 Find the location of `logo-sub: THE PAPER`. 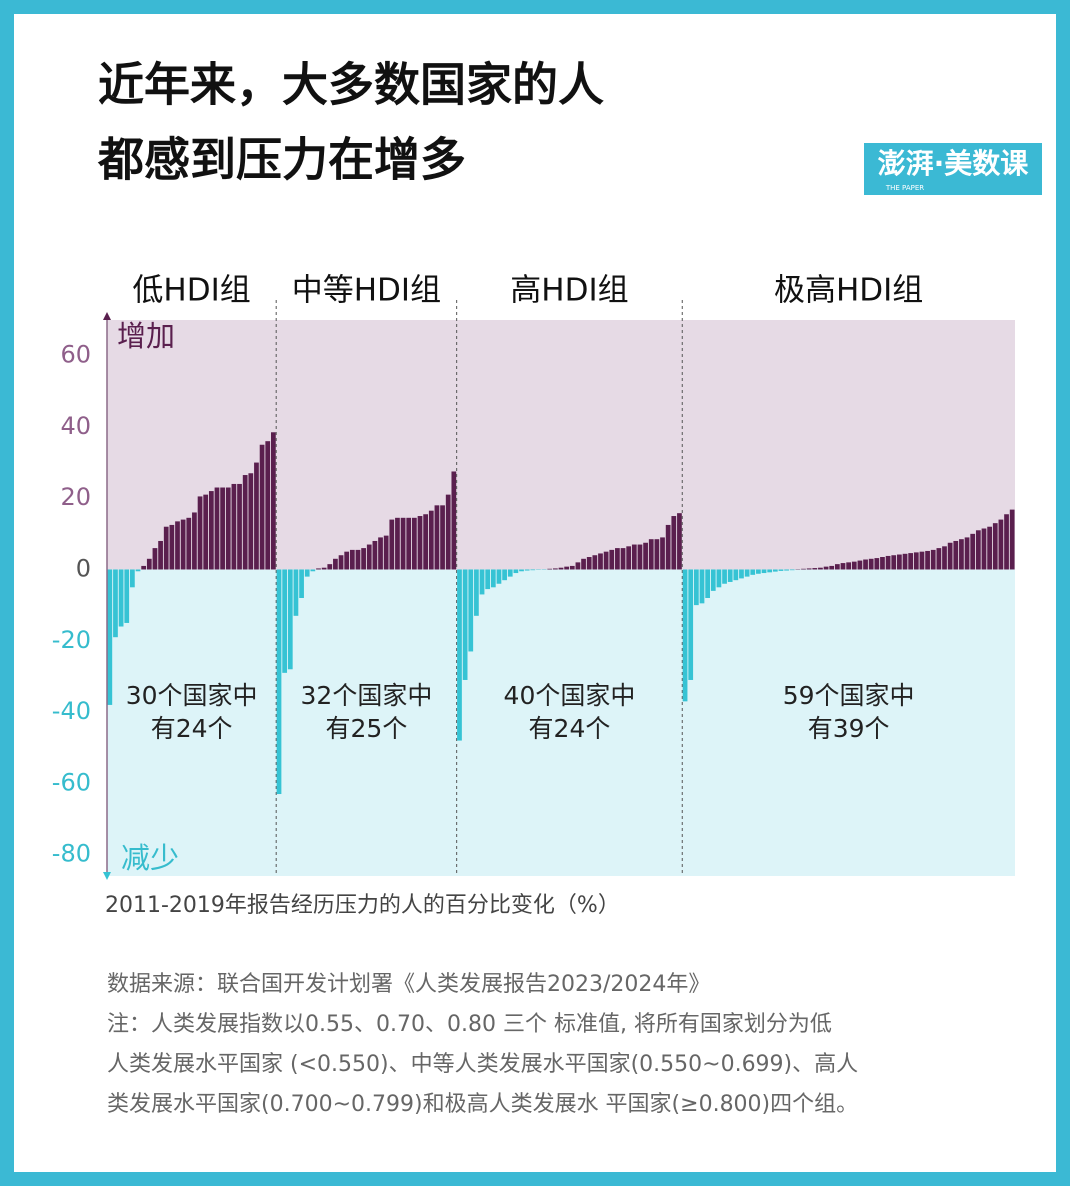

logo-sub: THE PAPER is located at coordinates (904, 188).